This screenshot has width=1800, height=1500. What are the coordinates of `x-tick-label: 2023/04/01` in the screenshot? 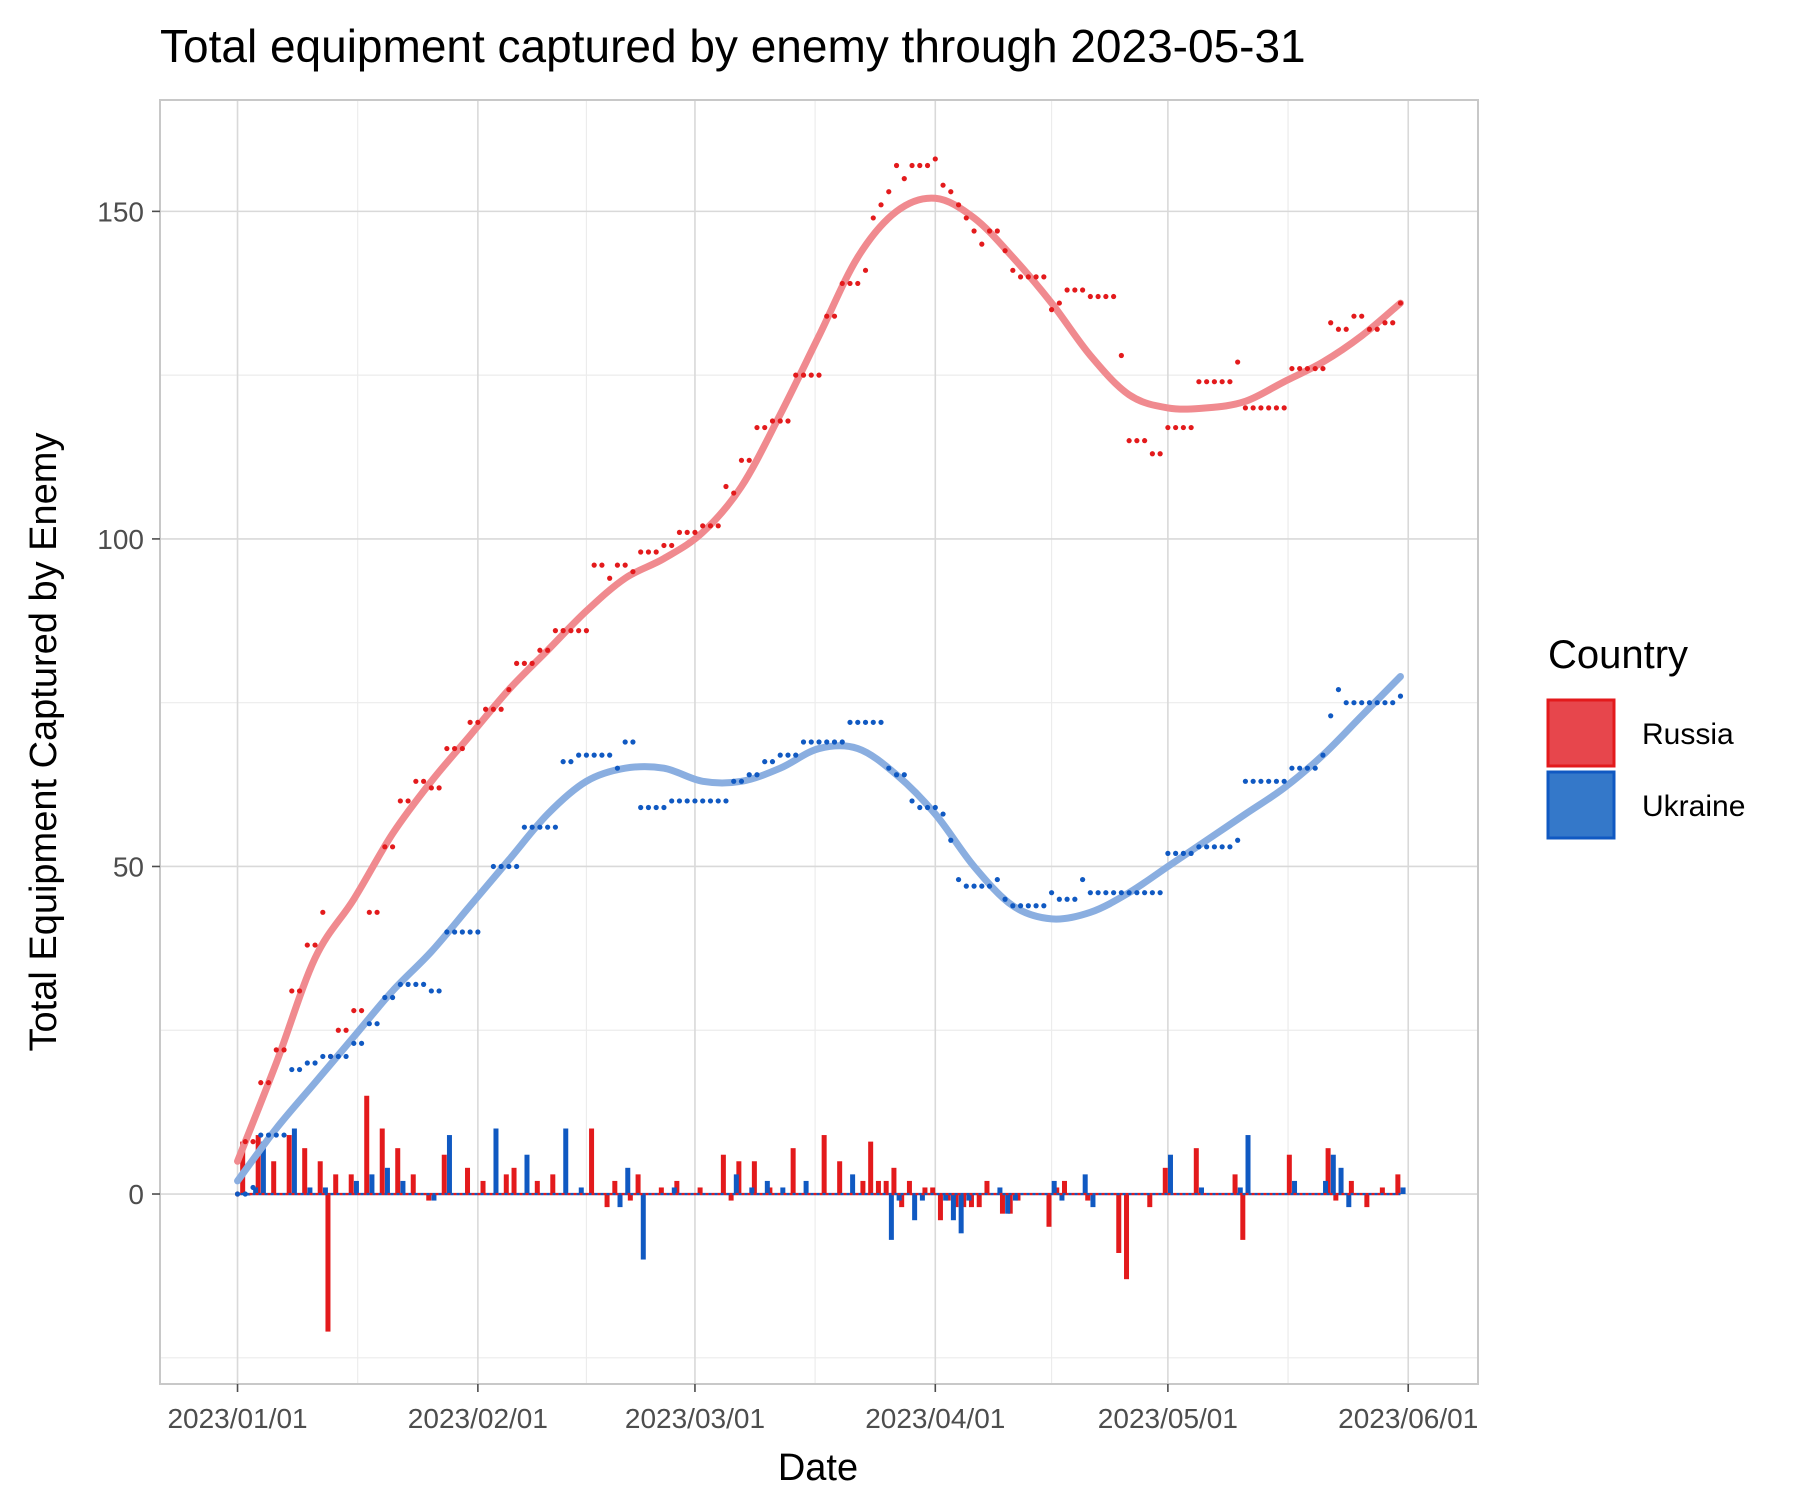 It's located at (935, 1418).